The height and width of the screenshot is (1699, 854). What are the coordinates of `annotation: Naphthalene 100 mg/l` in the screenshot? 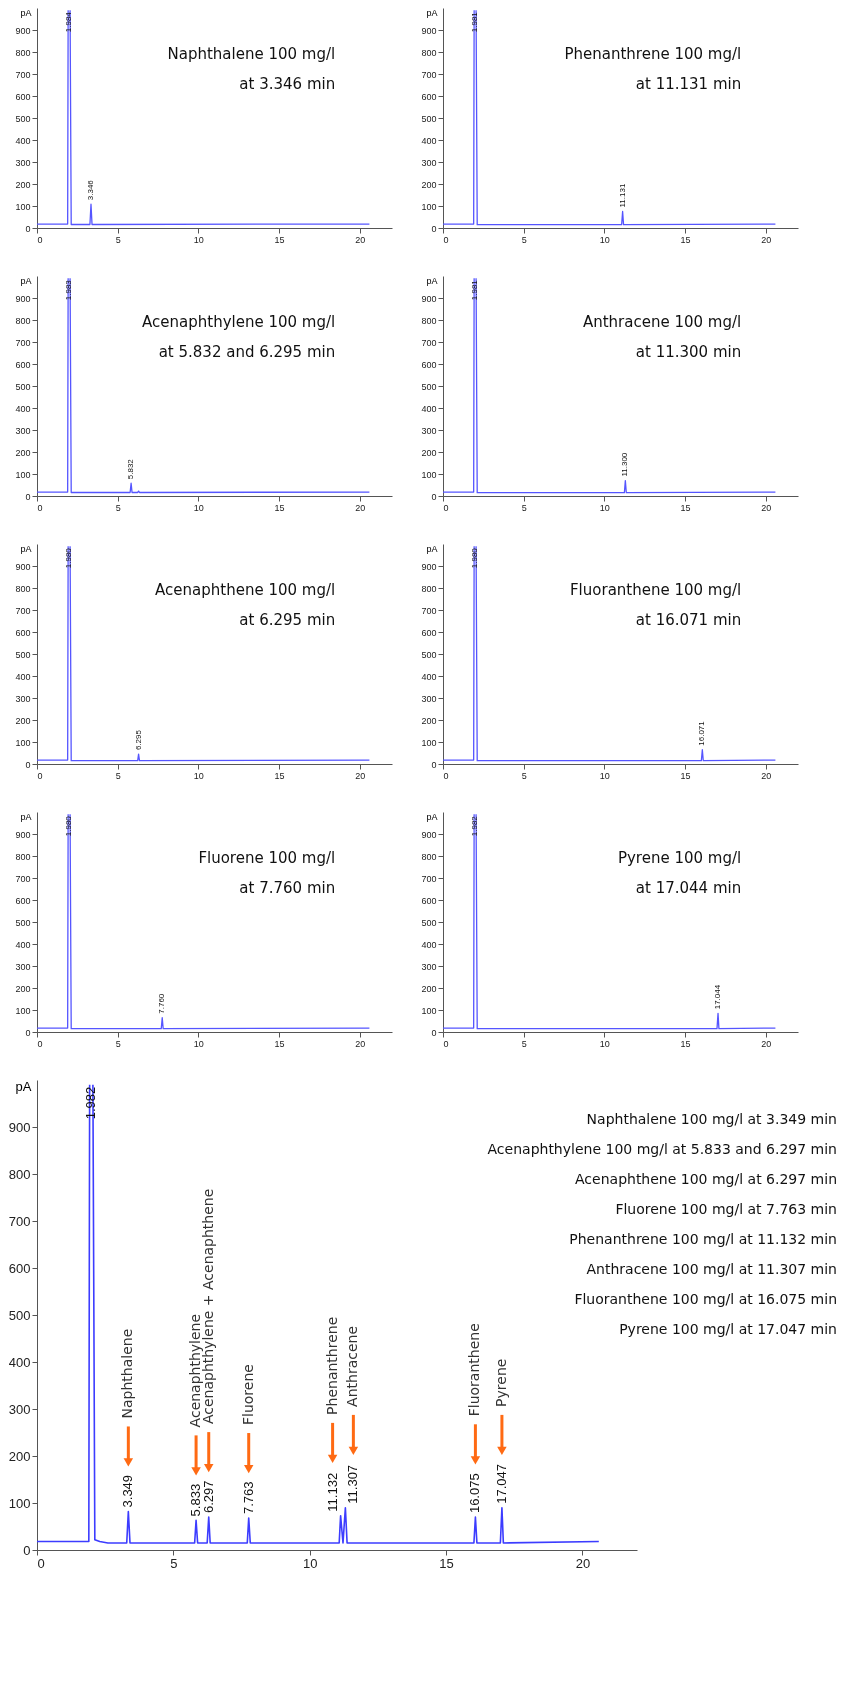 It's located at (251, 54).